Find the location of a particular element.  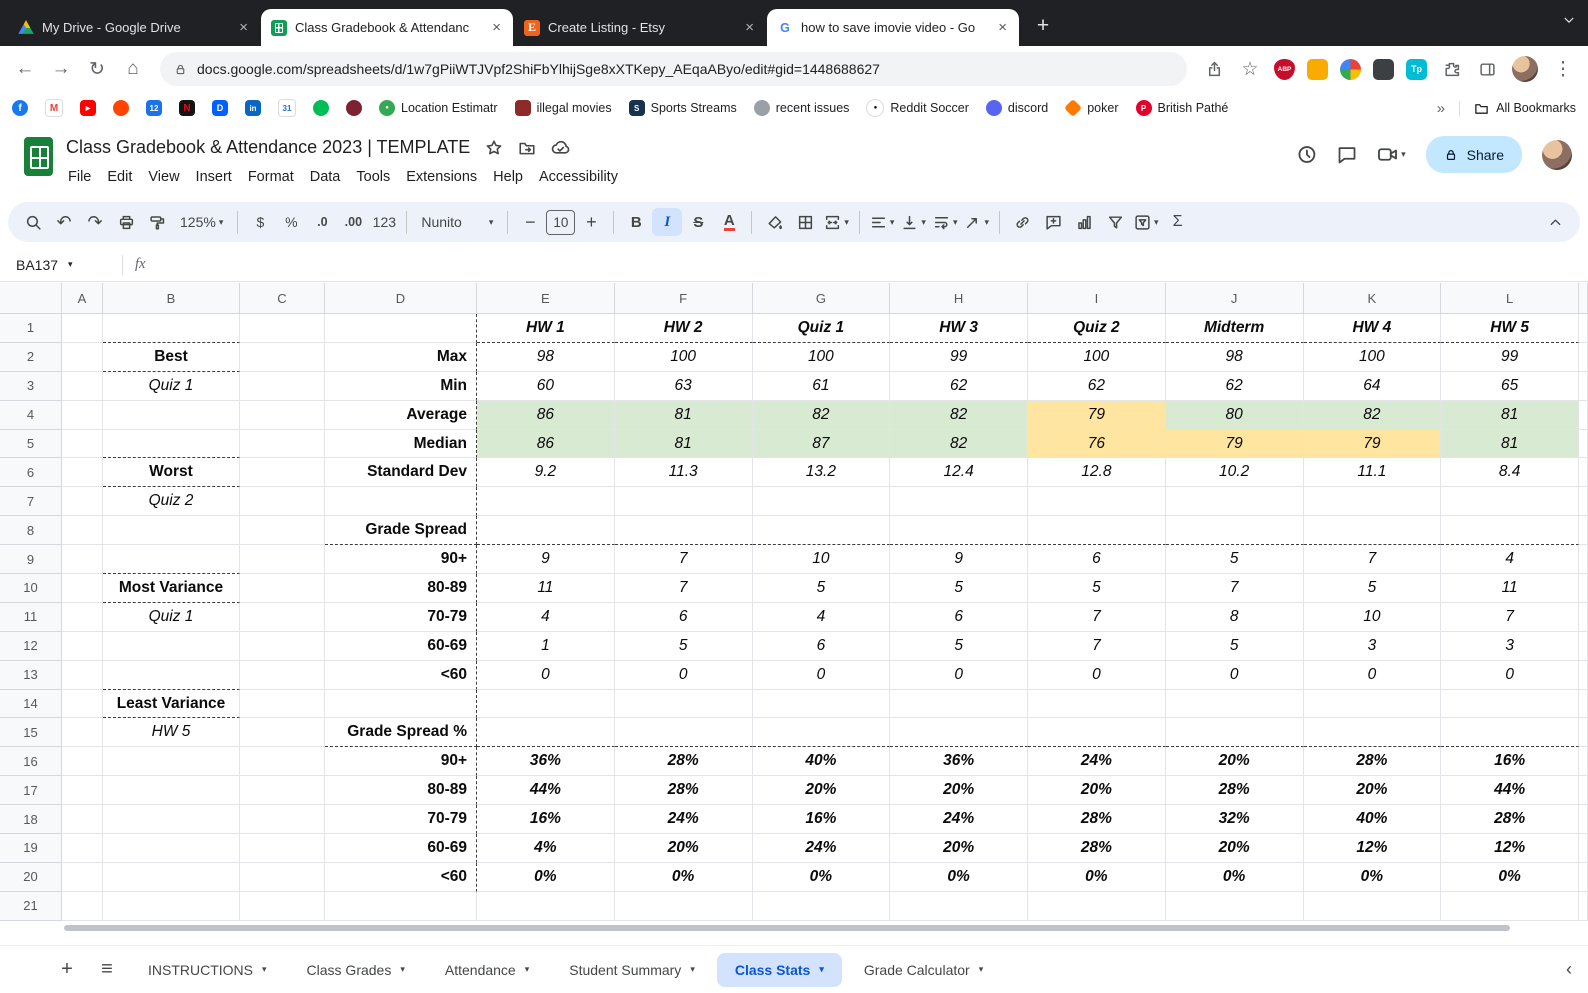

cell-J5: 79 is located at coordinates (1234, 444).